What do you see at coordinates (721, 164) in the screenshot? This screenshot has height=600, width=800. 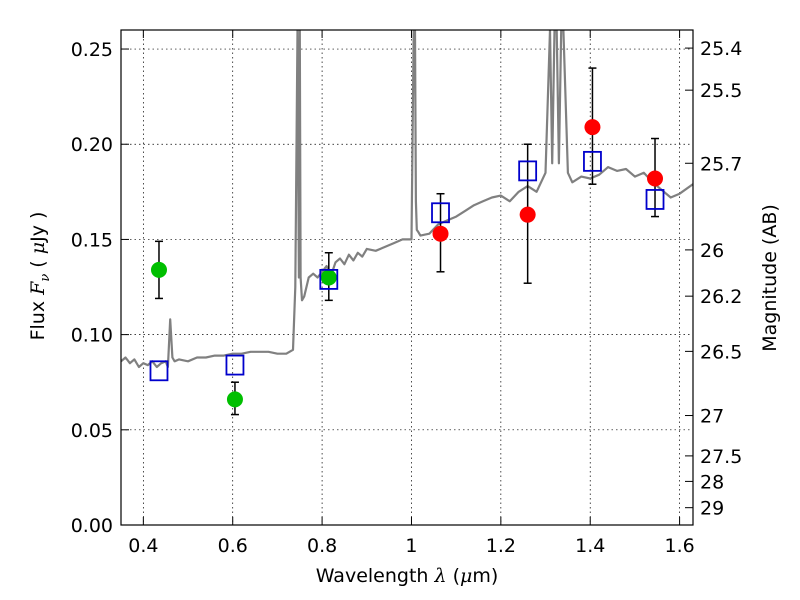 I see `magnitude-tick-label: 25.7` at bounding box center [721, 164].